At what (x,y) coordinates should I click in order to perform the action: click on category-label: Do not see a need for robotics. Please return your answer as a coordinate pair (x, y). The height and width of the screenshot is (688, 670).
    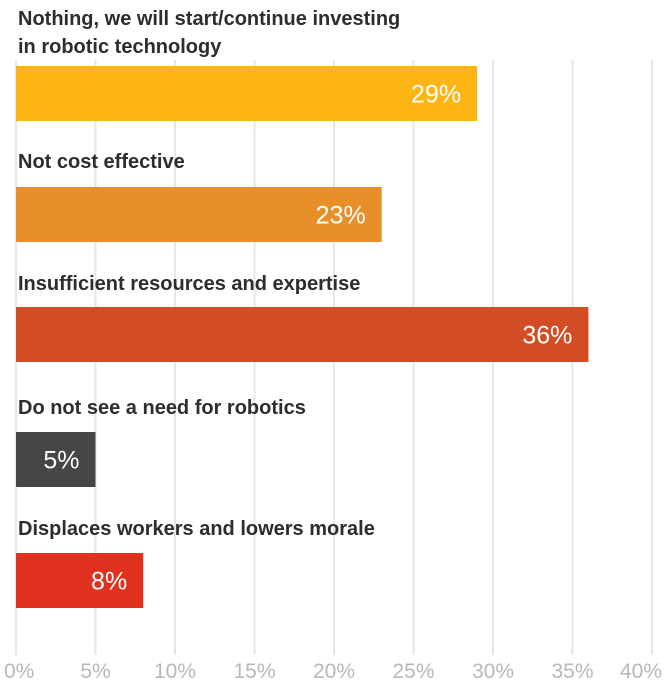
    Looking at the image, I should click on (162, 408).